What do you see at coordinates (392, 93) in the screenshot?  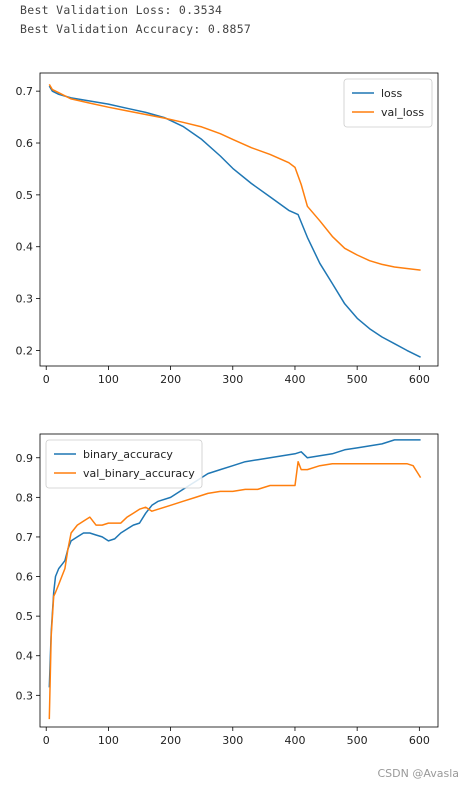 I see `legend-label: loss` at bounding box center [392, 93].